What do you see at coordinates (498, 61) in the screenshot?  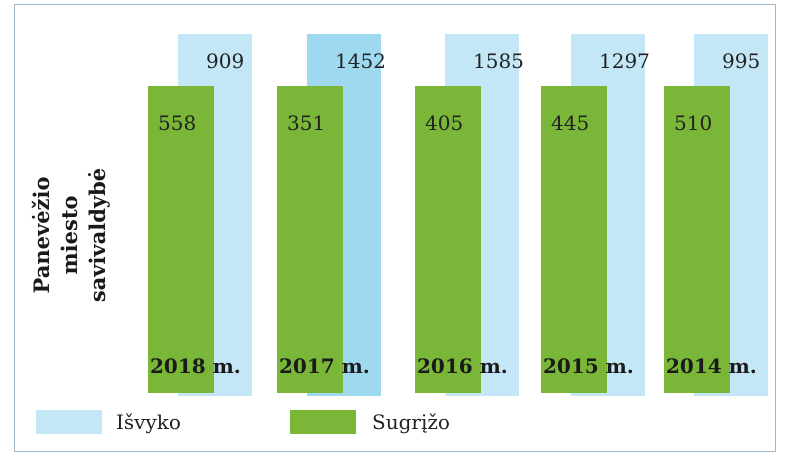 I see `data-label-isvyko-2: 1585` at bounding box center [498, 61].